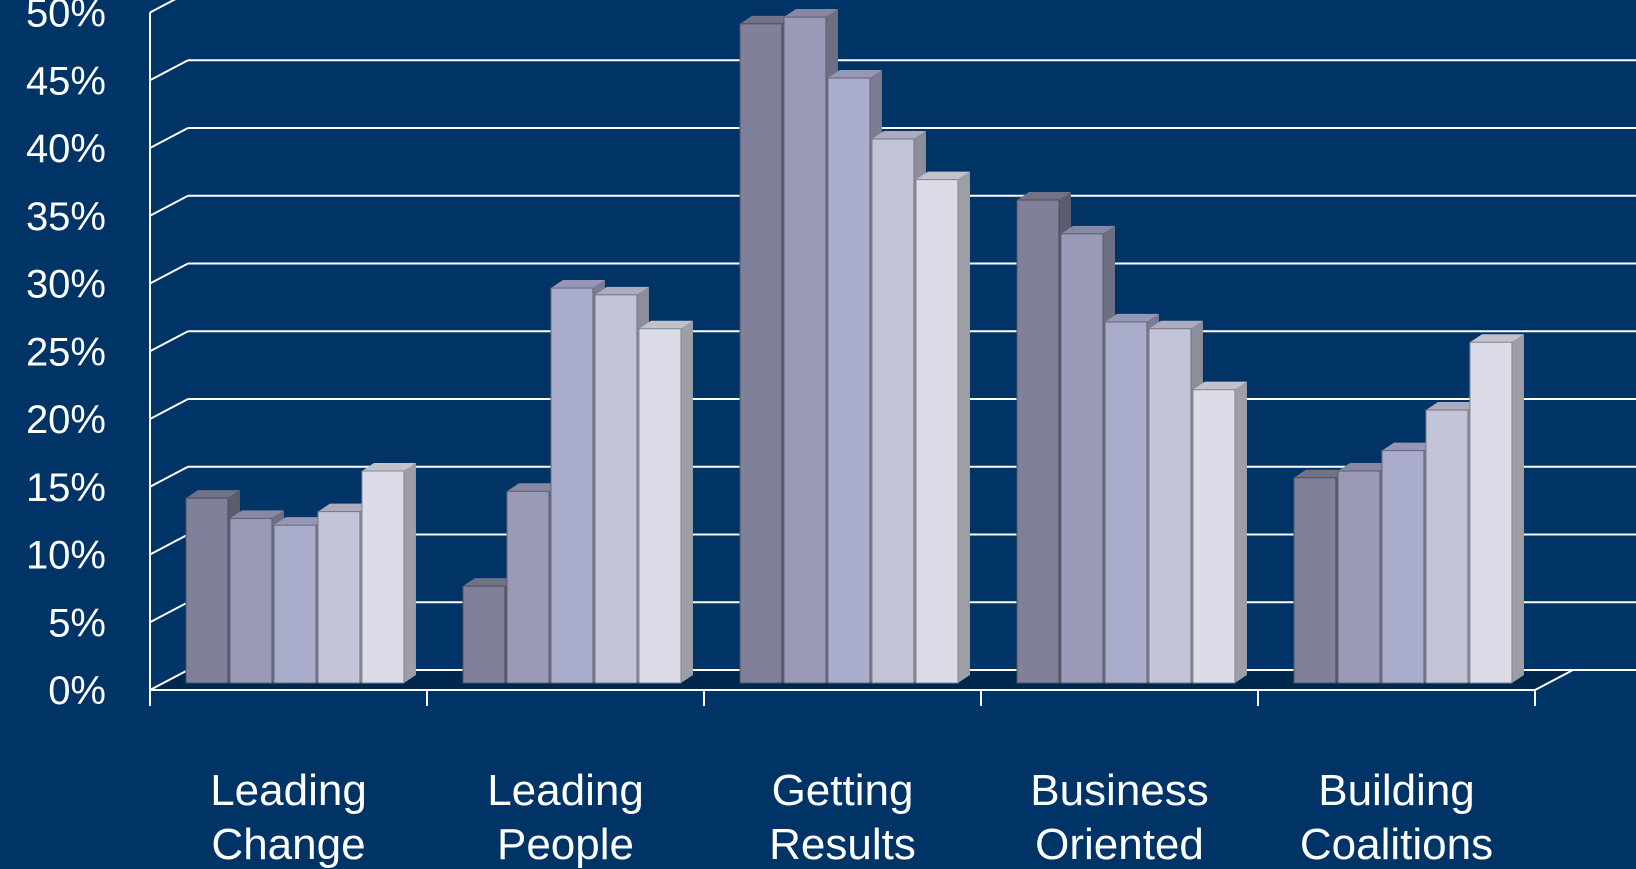  What do you see at coordinates (66, 149) in the screenshot?
I see `y-tick-label: 40%` at bounding box center [66, 149].